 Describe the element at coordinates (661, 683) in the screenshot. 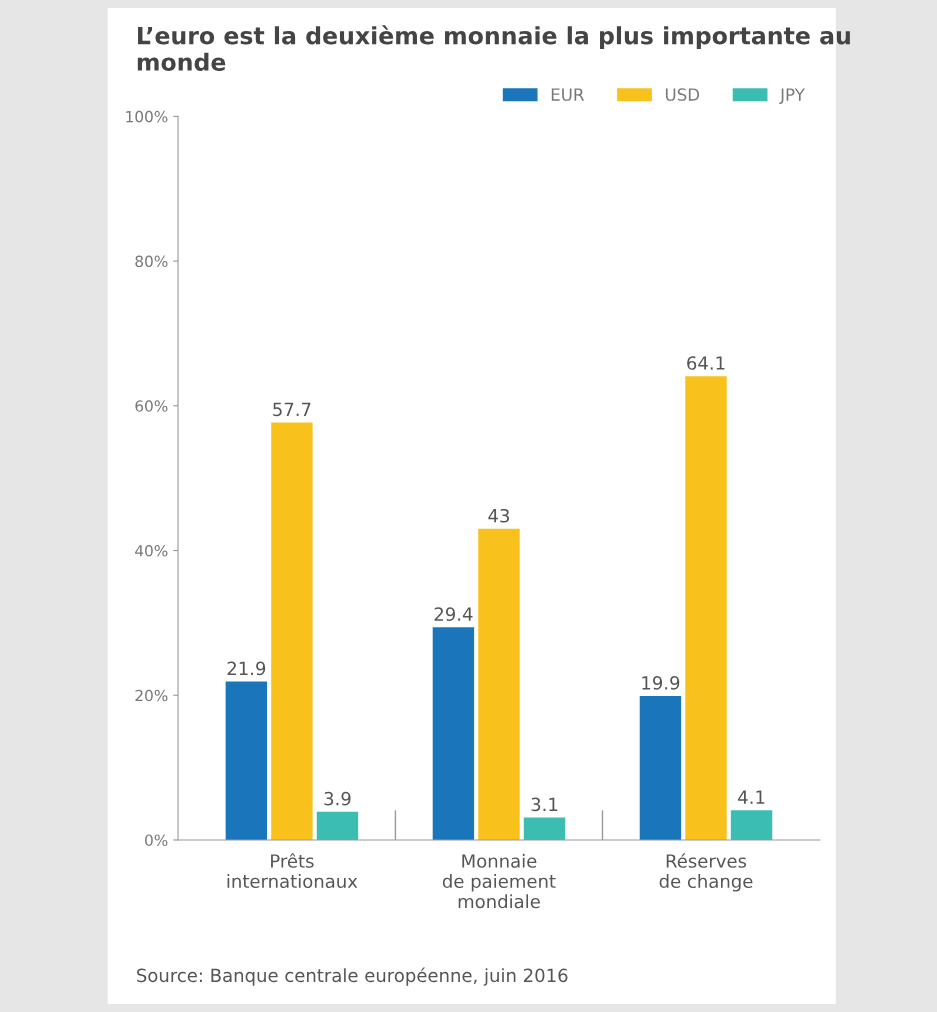

I see `data-label: 19.9` at that location.